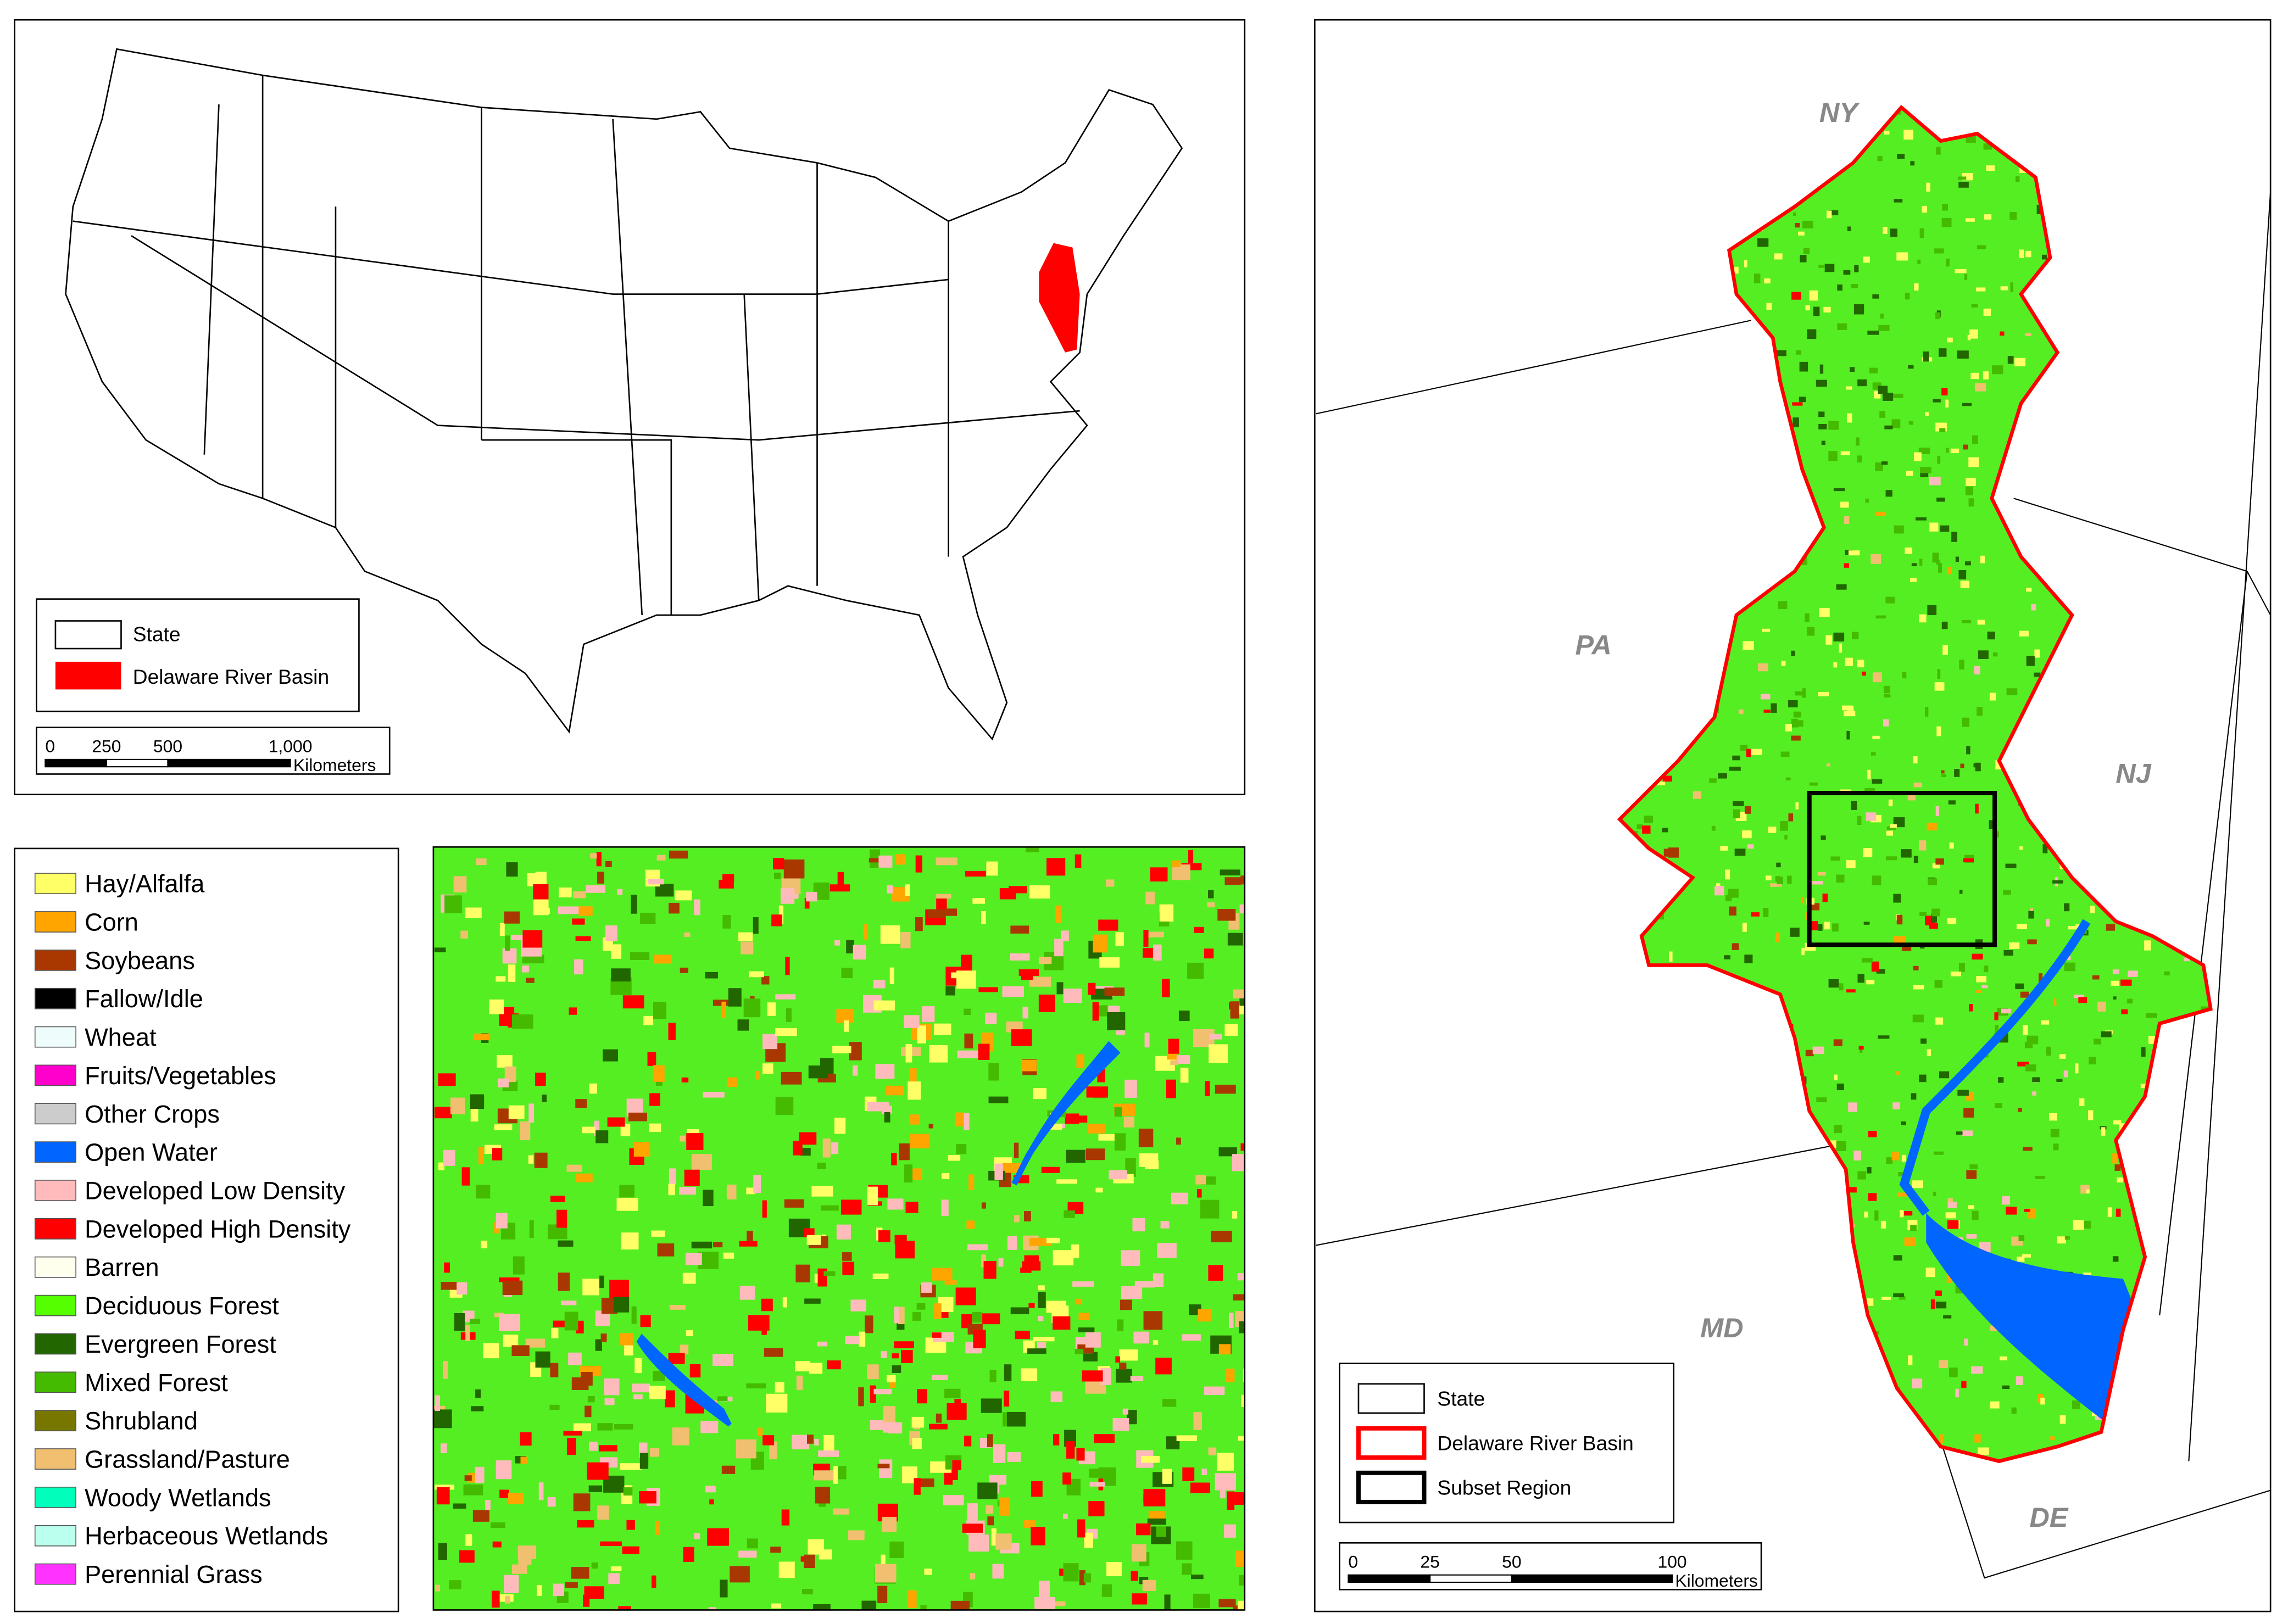 Image resolution: width=2288 pixels, height=1624 pixels. I want to click on legend-label: State, so click(157, 634).